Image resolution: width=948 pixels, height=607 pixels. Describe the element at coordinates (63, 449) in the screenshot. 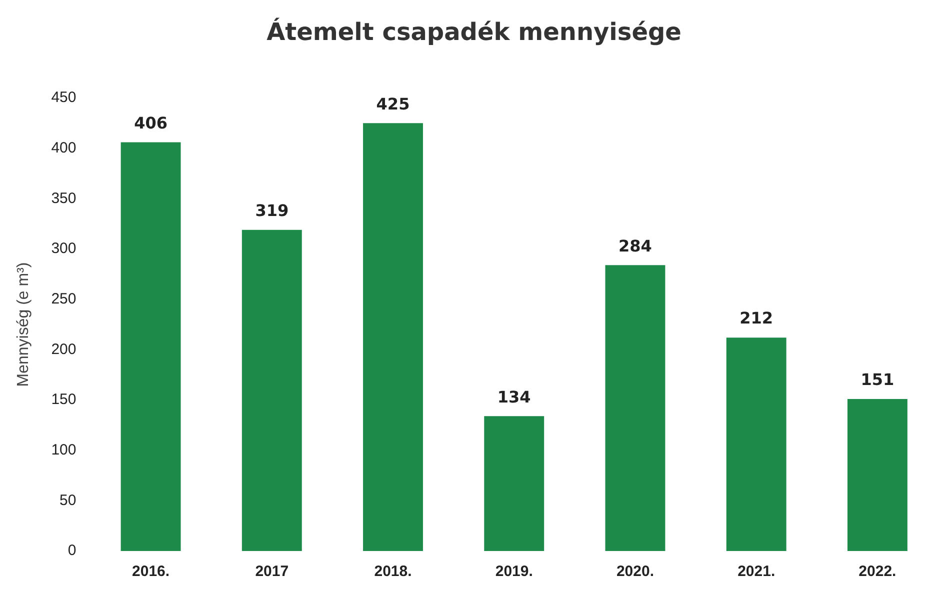

I see `y-tick-label: 100` at that location.